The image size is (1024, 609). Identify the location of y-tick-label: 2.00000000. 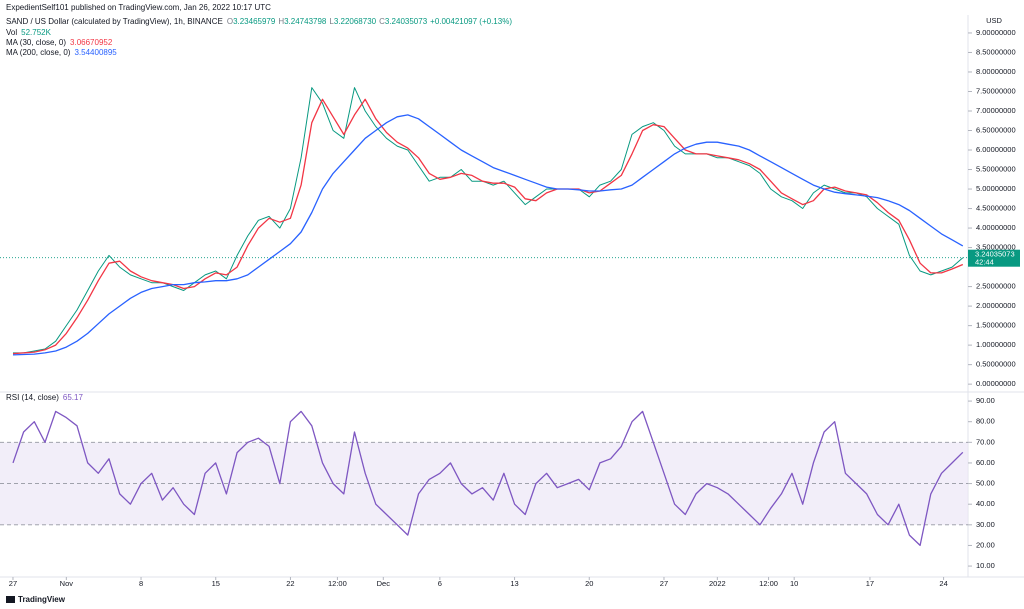
(996, 305).